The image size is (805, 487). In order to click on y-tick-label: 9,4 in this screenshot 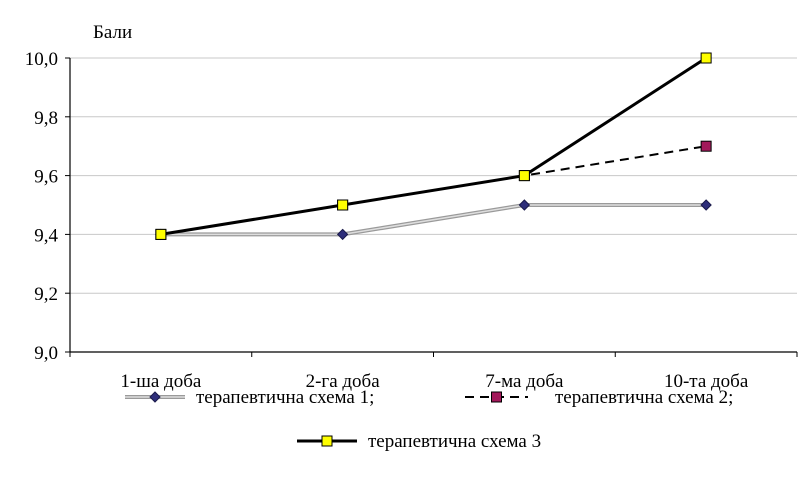, I will do `click(46, 235)`.